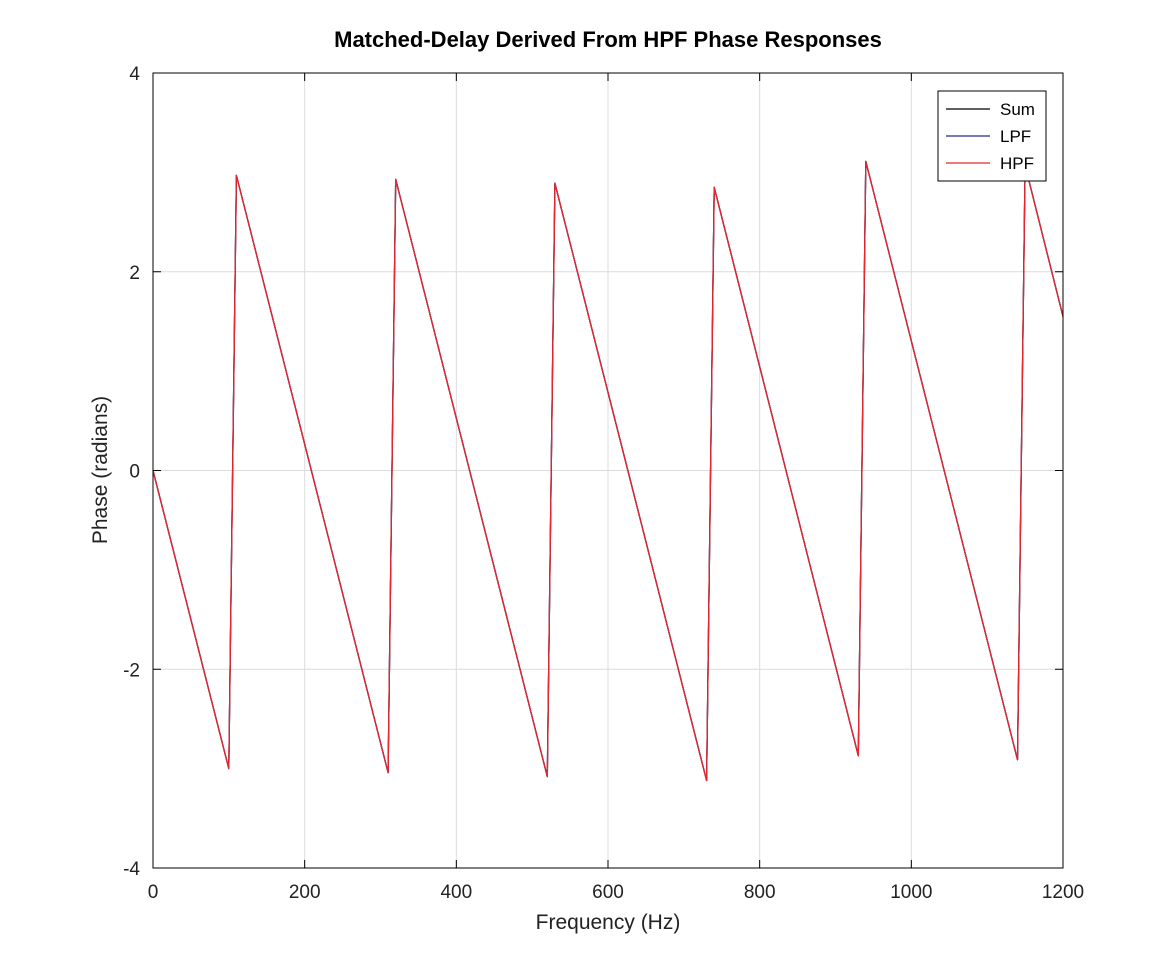  What do you see at coordinates (992, 136) in the screenshot?
I see `legend: Sum LPF HPF` at bounding box center [992, 136].